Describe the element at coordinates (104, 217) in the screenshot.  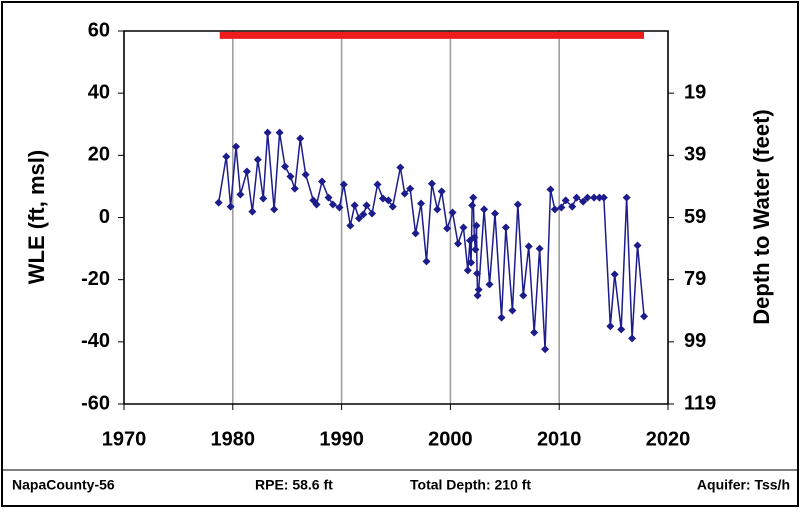
I see `y-tick-label: 0` at that location.